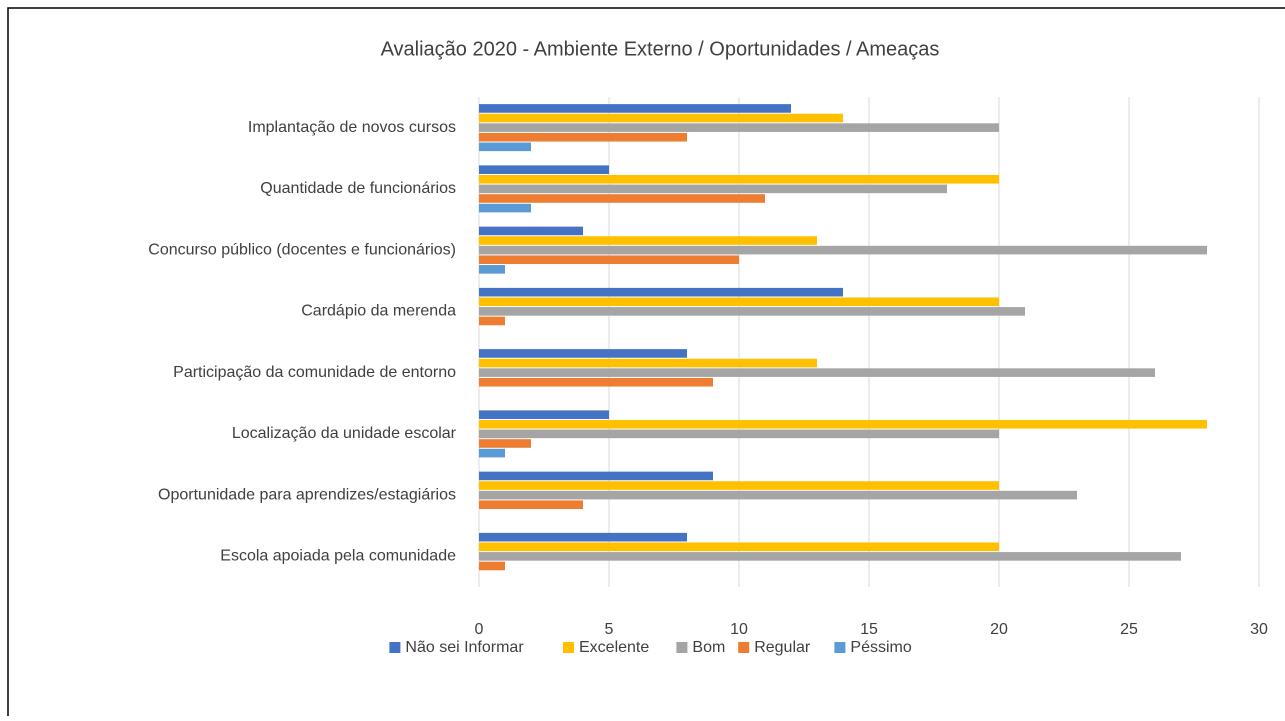 This screenshot has height=721, width=1285. I want to click on x-tick-label: 5, so click(609, 629).